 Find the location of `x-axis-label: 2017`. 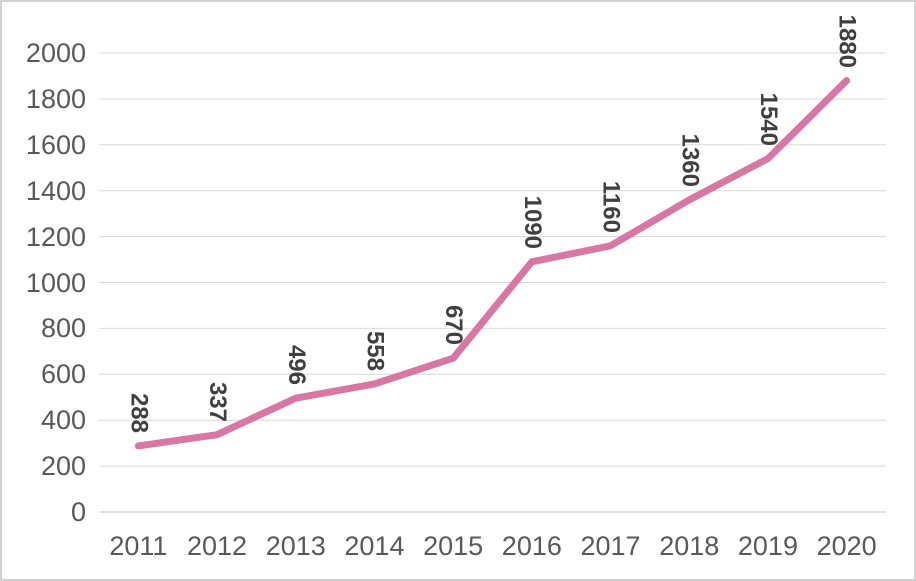

x-axis-label: 2017 is located at coordinates (610, 546).